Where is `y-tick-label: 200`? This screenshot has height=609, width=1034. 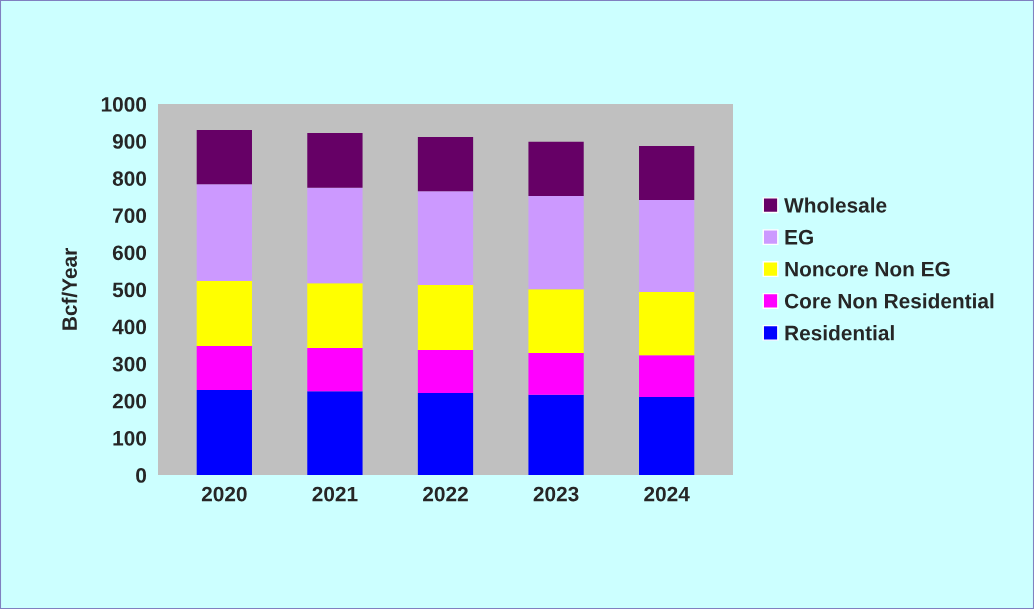 y-tick-label: 200 is located at coordinates (129, 401).